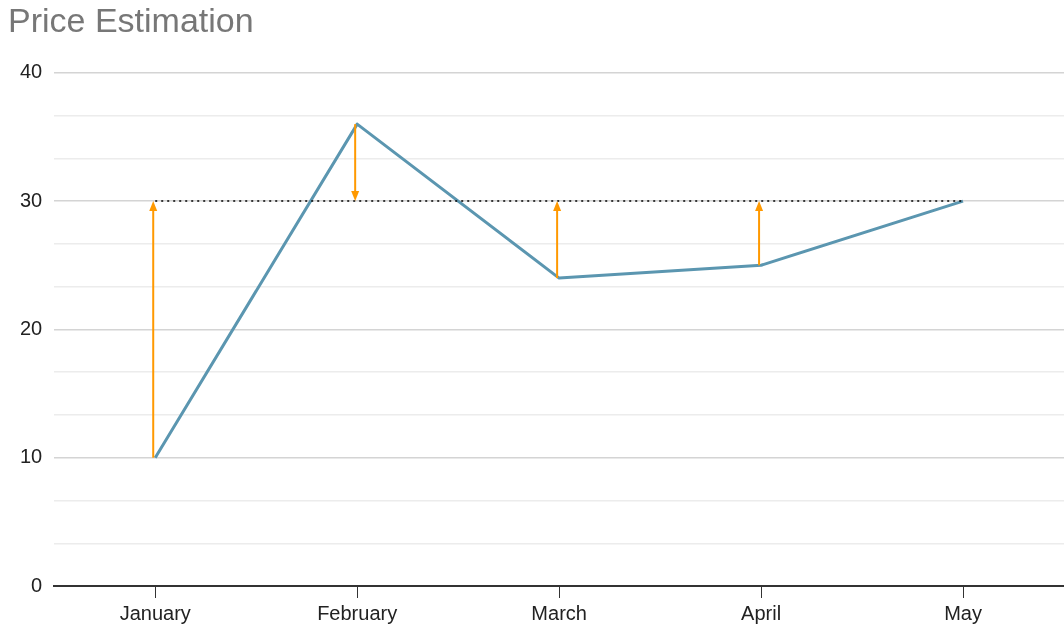 The image size is (1064, 634). I want to click on y-tick-label: 10, so click(31, 456).